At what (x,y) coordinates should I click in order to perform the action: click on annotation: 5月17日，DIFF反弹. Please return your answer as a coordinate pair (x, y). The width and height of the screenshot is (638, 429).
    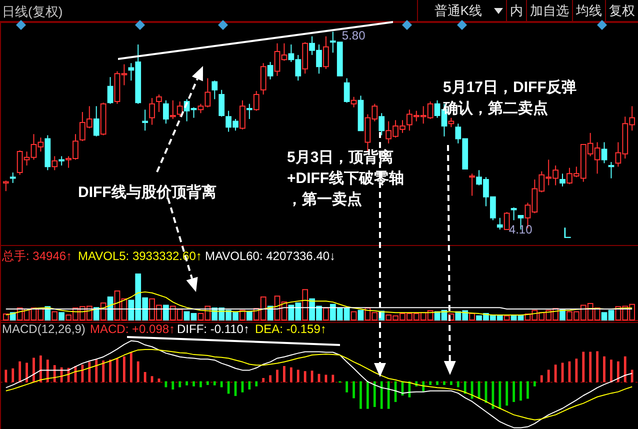
    Looking at the image, I should click on (509, 87).